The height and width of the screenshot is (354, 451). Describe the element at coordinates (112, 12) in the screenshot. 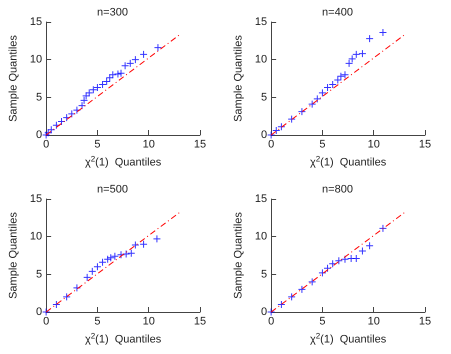

I see `chart-title: n=300` at that location.